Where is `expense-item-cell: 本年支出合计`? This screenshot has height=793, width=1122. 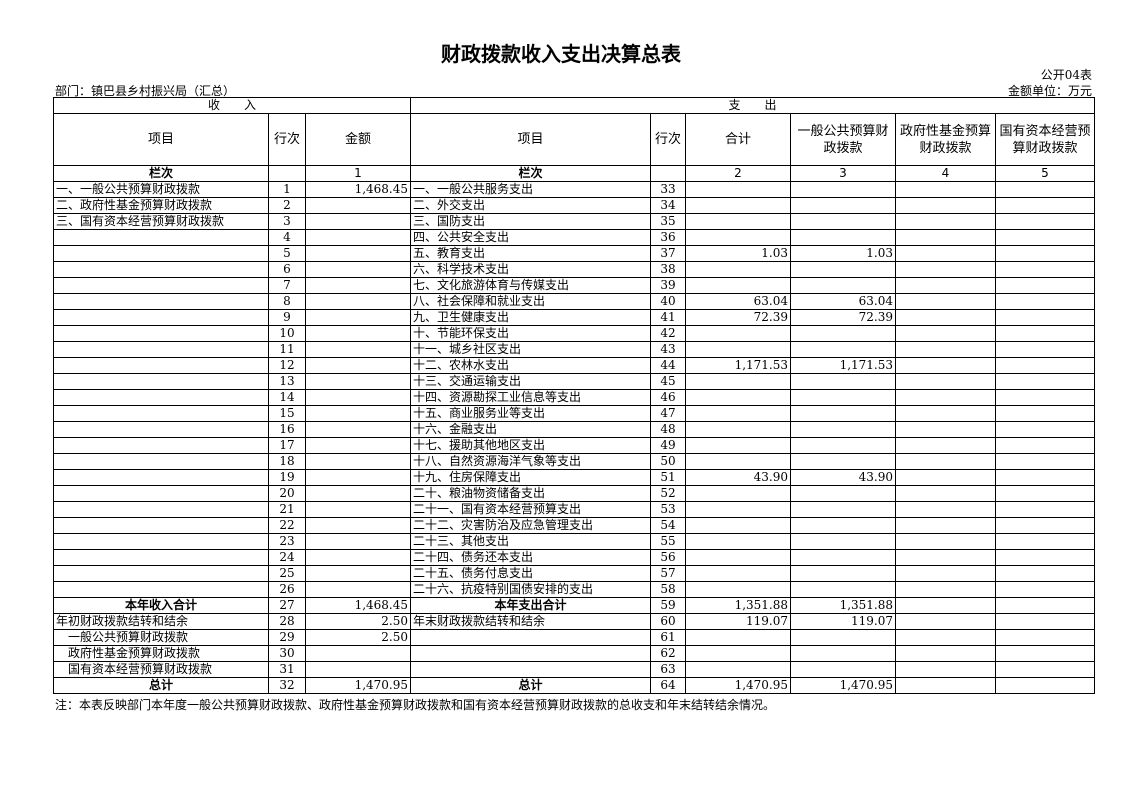
expense-item-cell: 本年支出合计 is located at coordinates (530, 605).